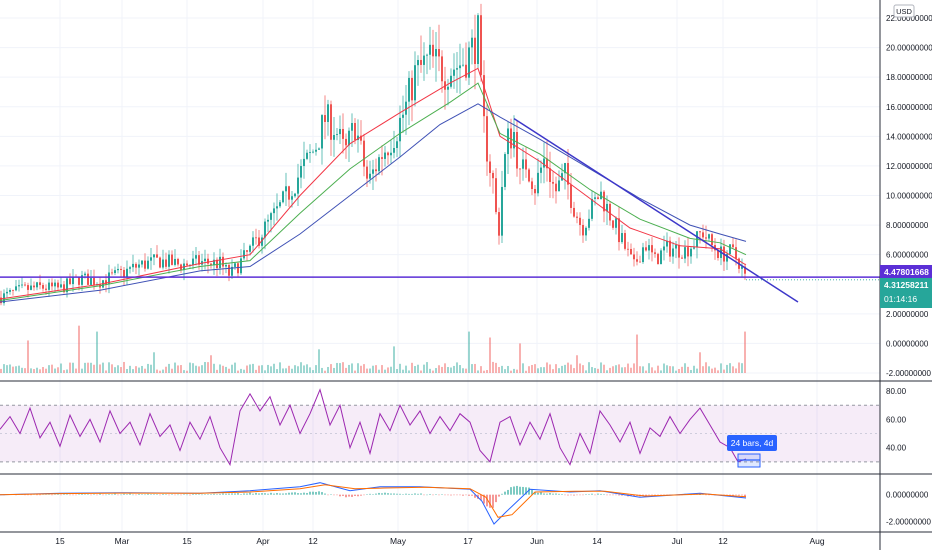  What do you see at coordinates (752, 451) in the screenshot?
I see `measure-tool: 24 bars, 4d` at bounding box center [752, 451].